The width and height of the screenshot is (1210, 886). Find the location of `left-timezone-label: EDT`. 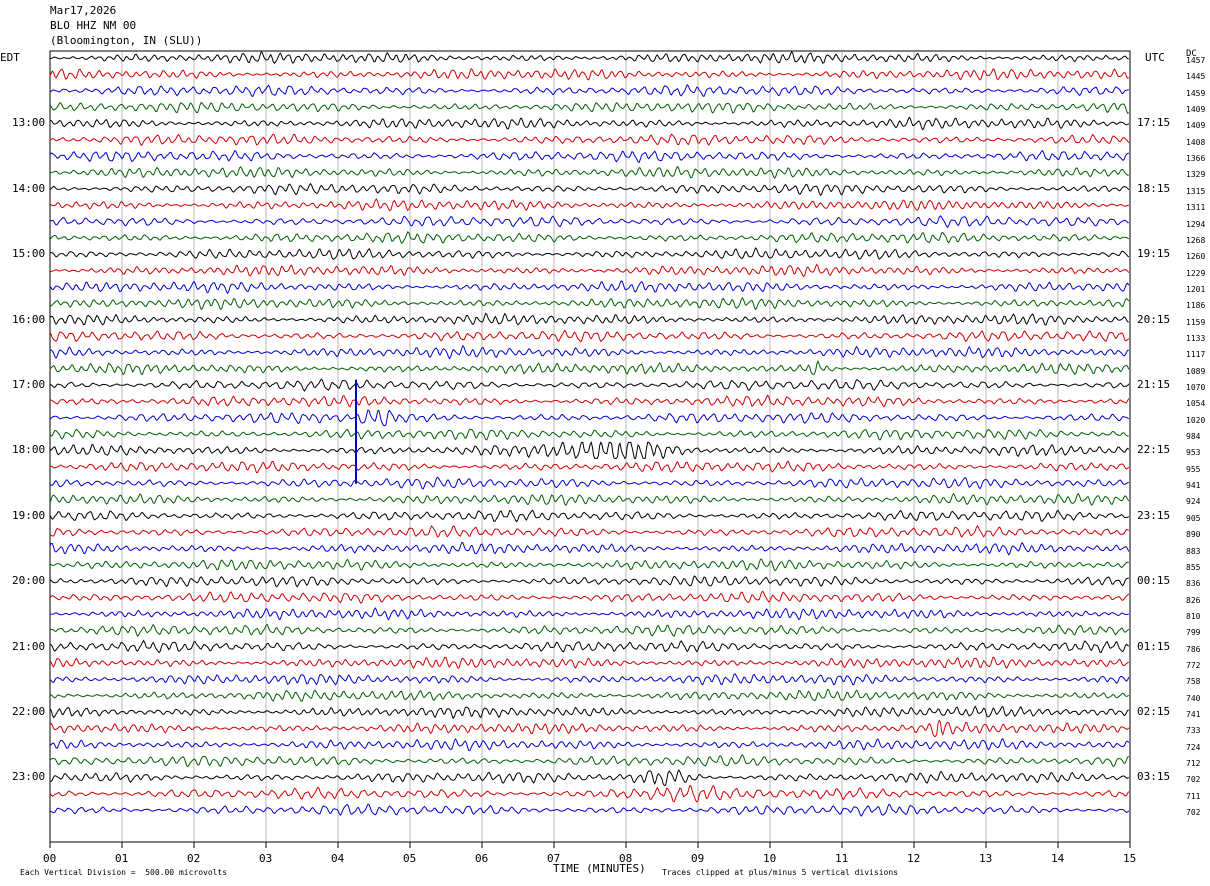

left-timezone-label: EDT is located at coordinates (10, 57).